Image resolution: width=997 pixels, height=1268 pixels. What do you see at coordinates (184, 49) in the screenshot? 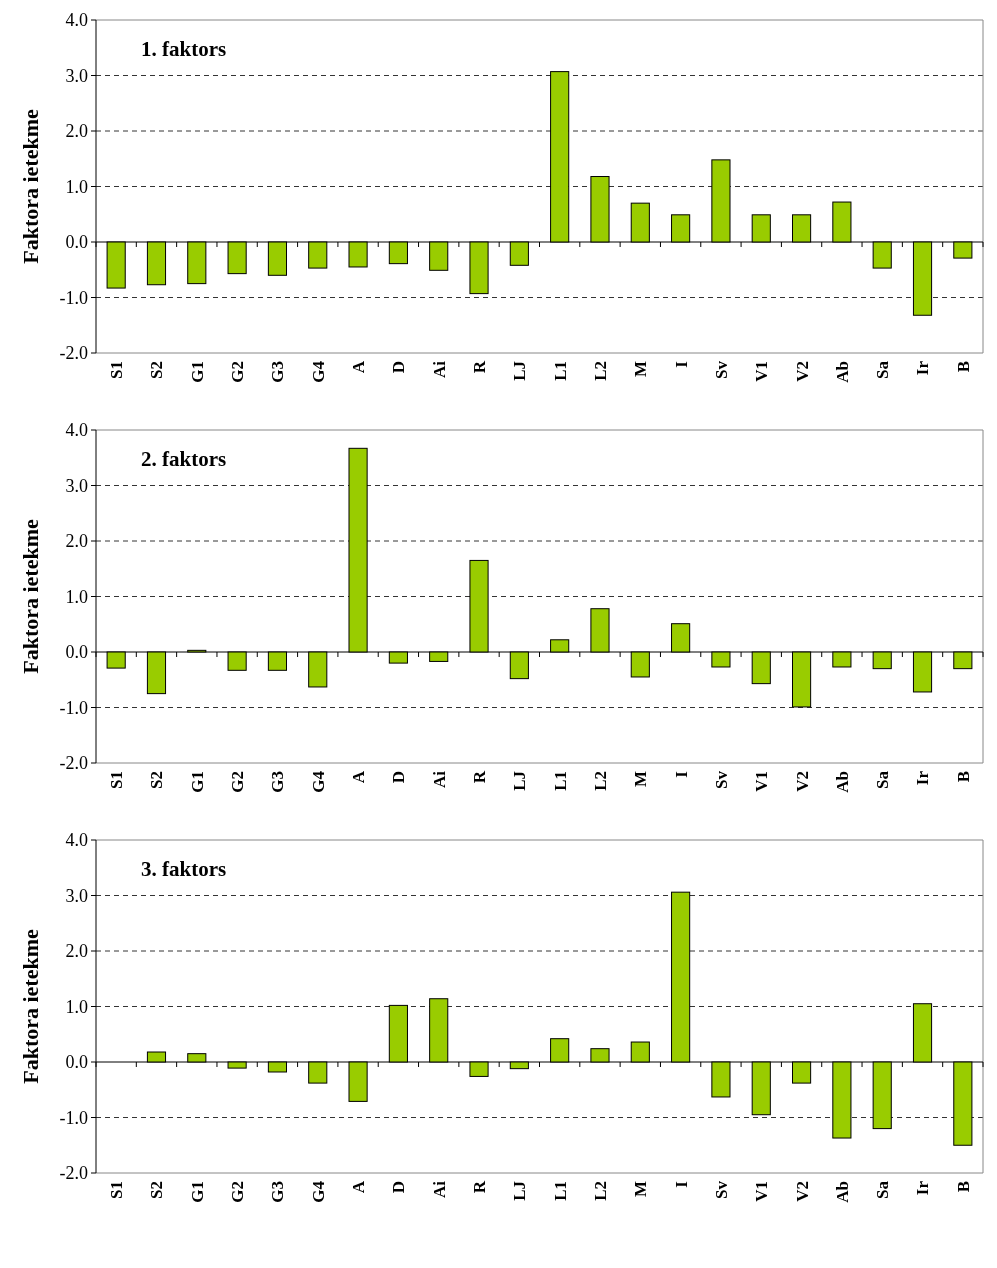
I see `text: 1. faktors` at bounding box center [184, 49].